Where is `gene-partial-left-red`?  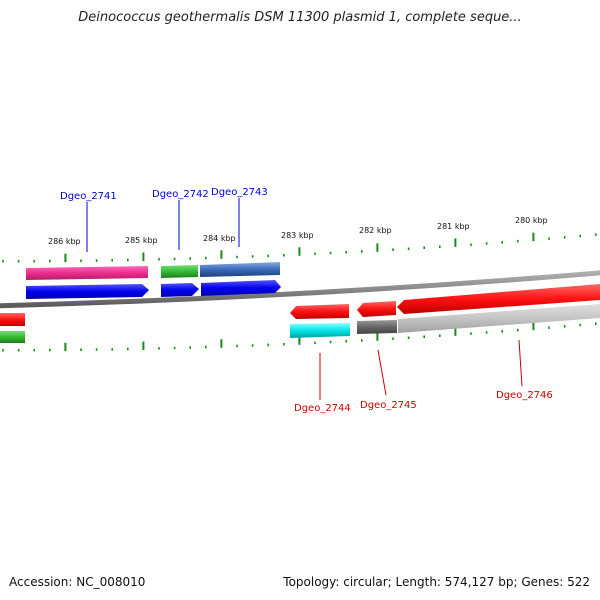 gene-partial-left-red is located at coordinates (12, 319).